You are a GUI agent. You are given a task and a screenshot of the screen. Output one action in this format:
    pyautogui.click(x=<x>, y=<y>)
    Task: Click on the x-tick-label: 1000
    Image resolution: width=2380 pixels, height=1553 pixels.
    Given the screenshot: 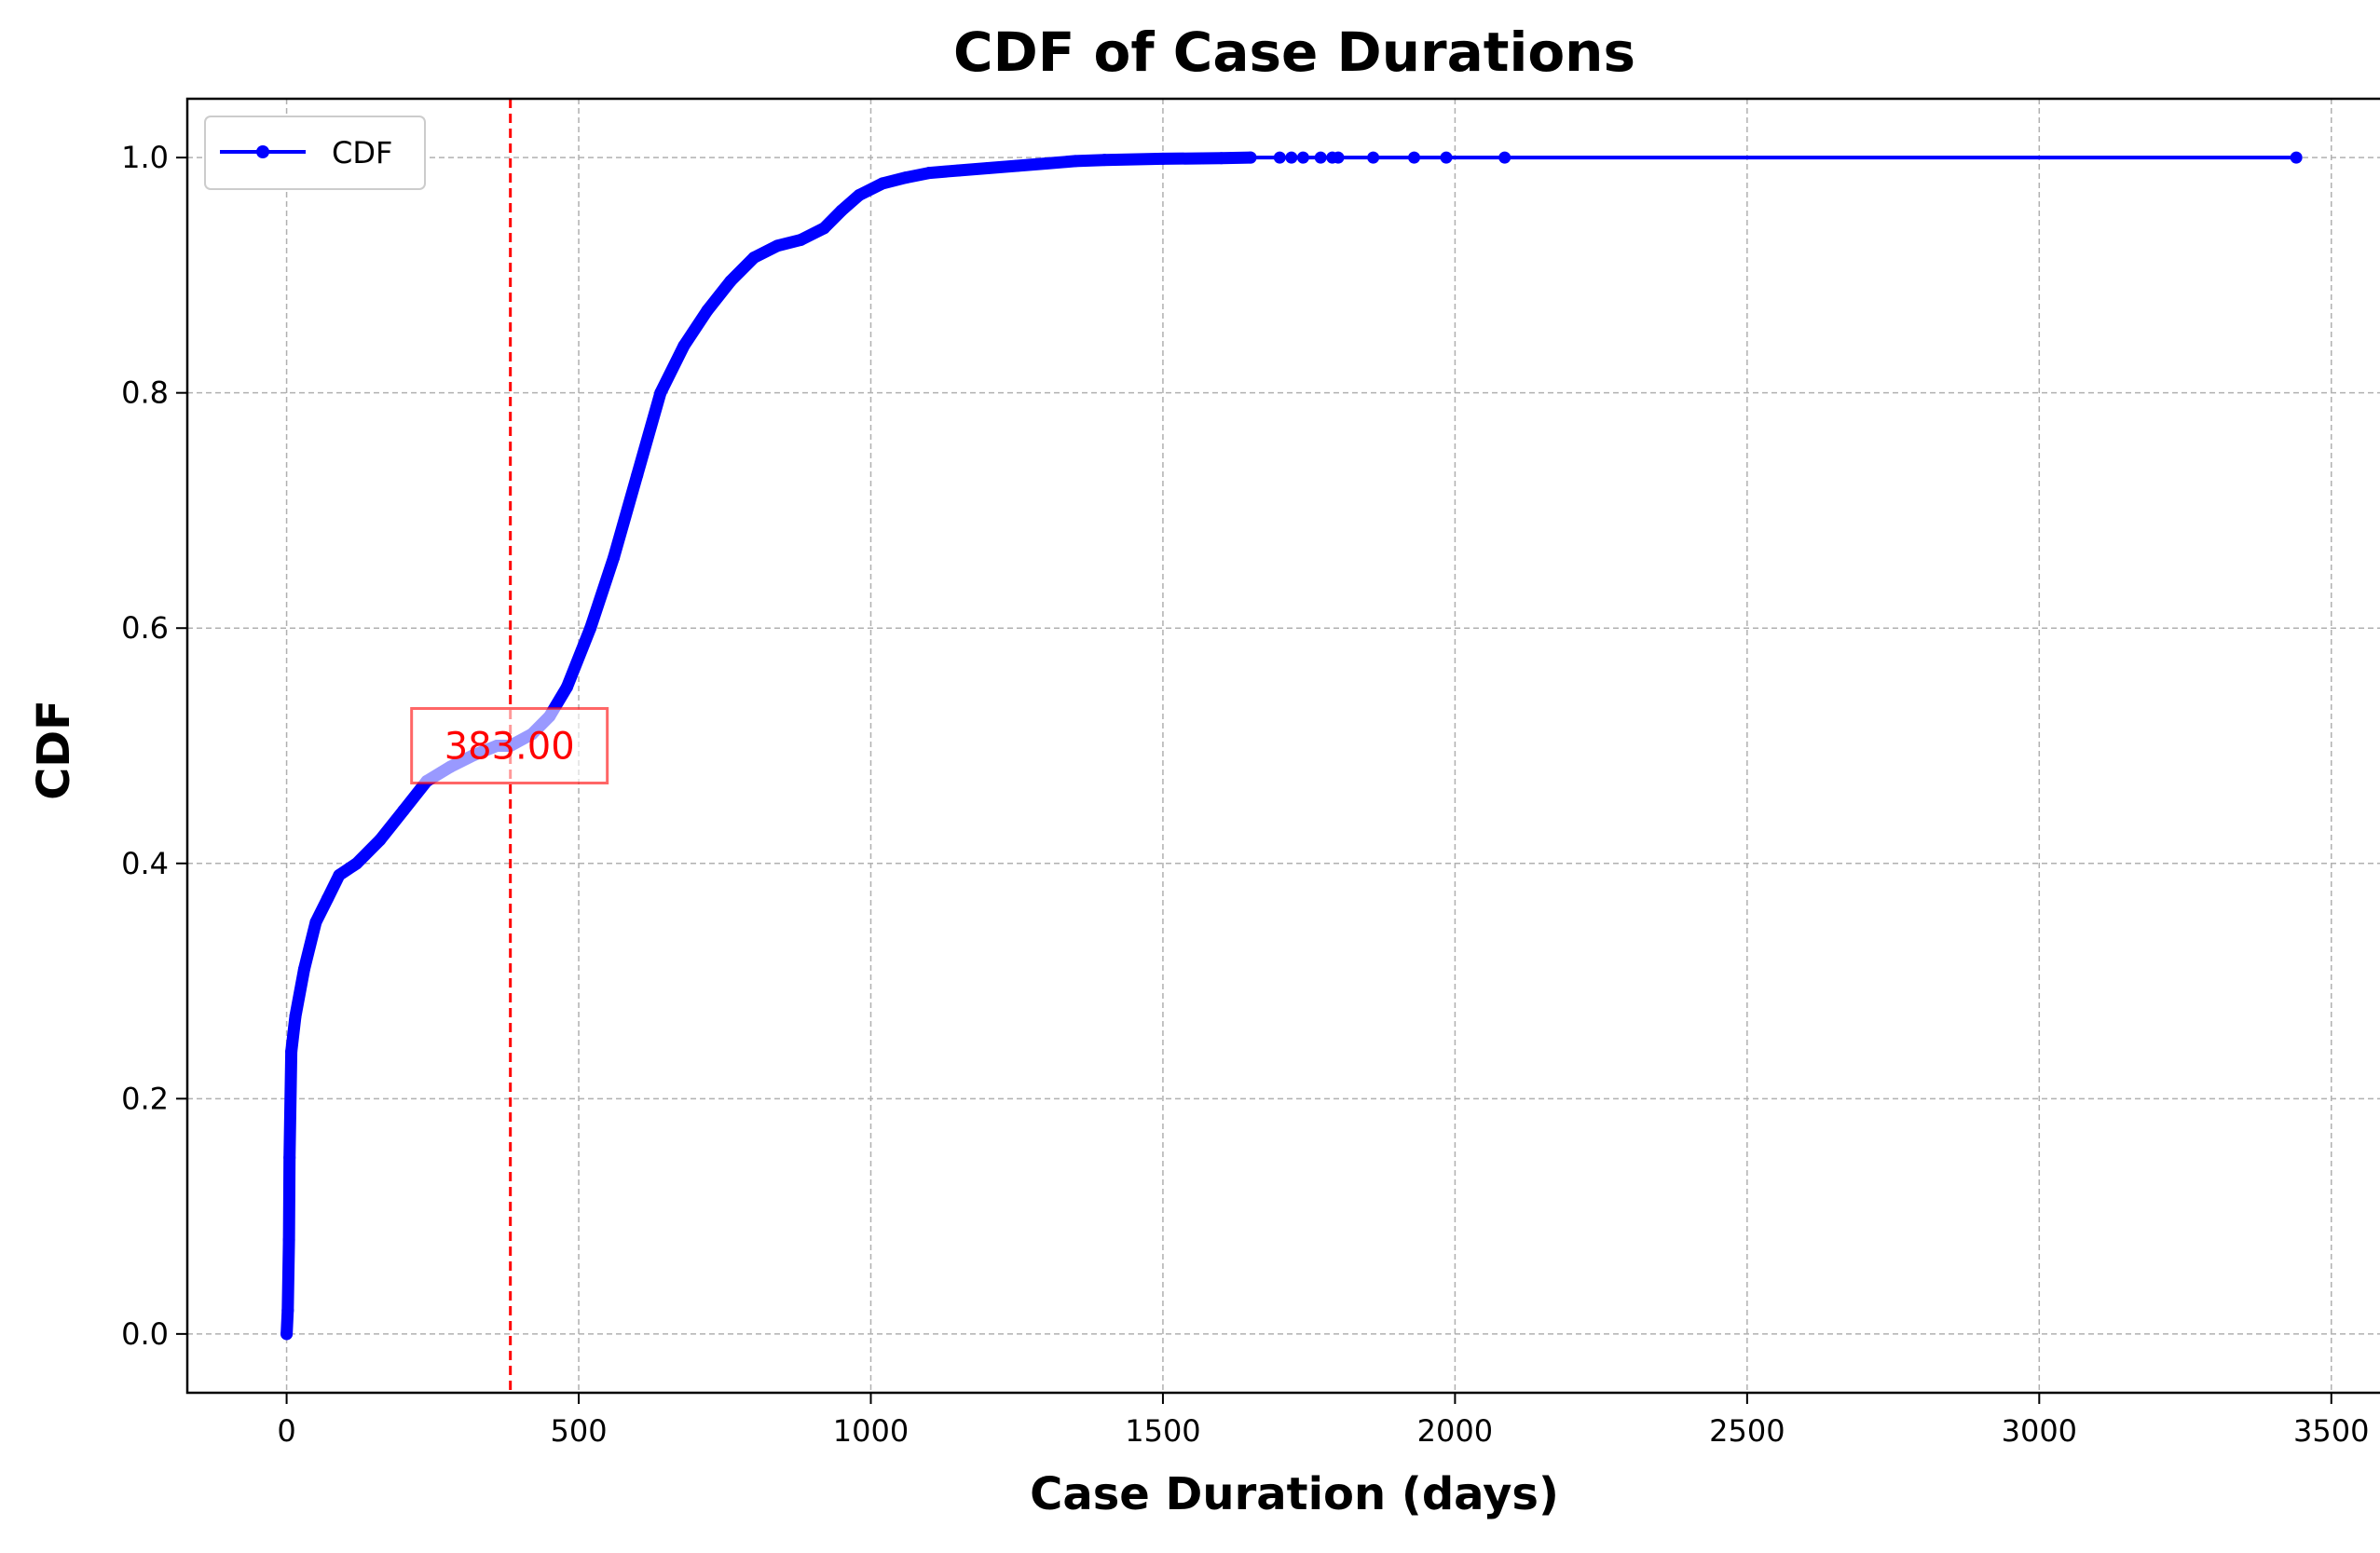 What is the action you would take?
    pyautogui.click(x=871, y=1431)
    